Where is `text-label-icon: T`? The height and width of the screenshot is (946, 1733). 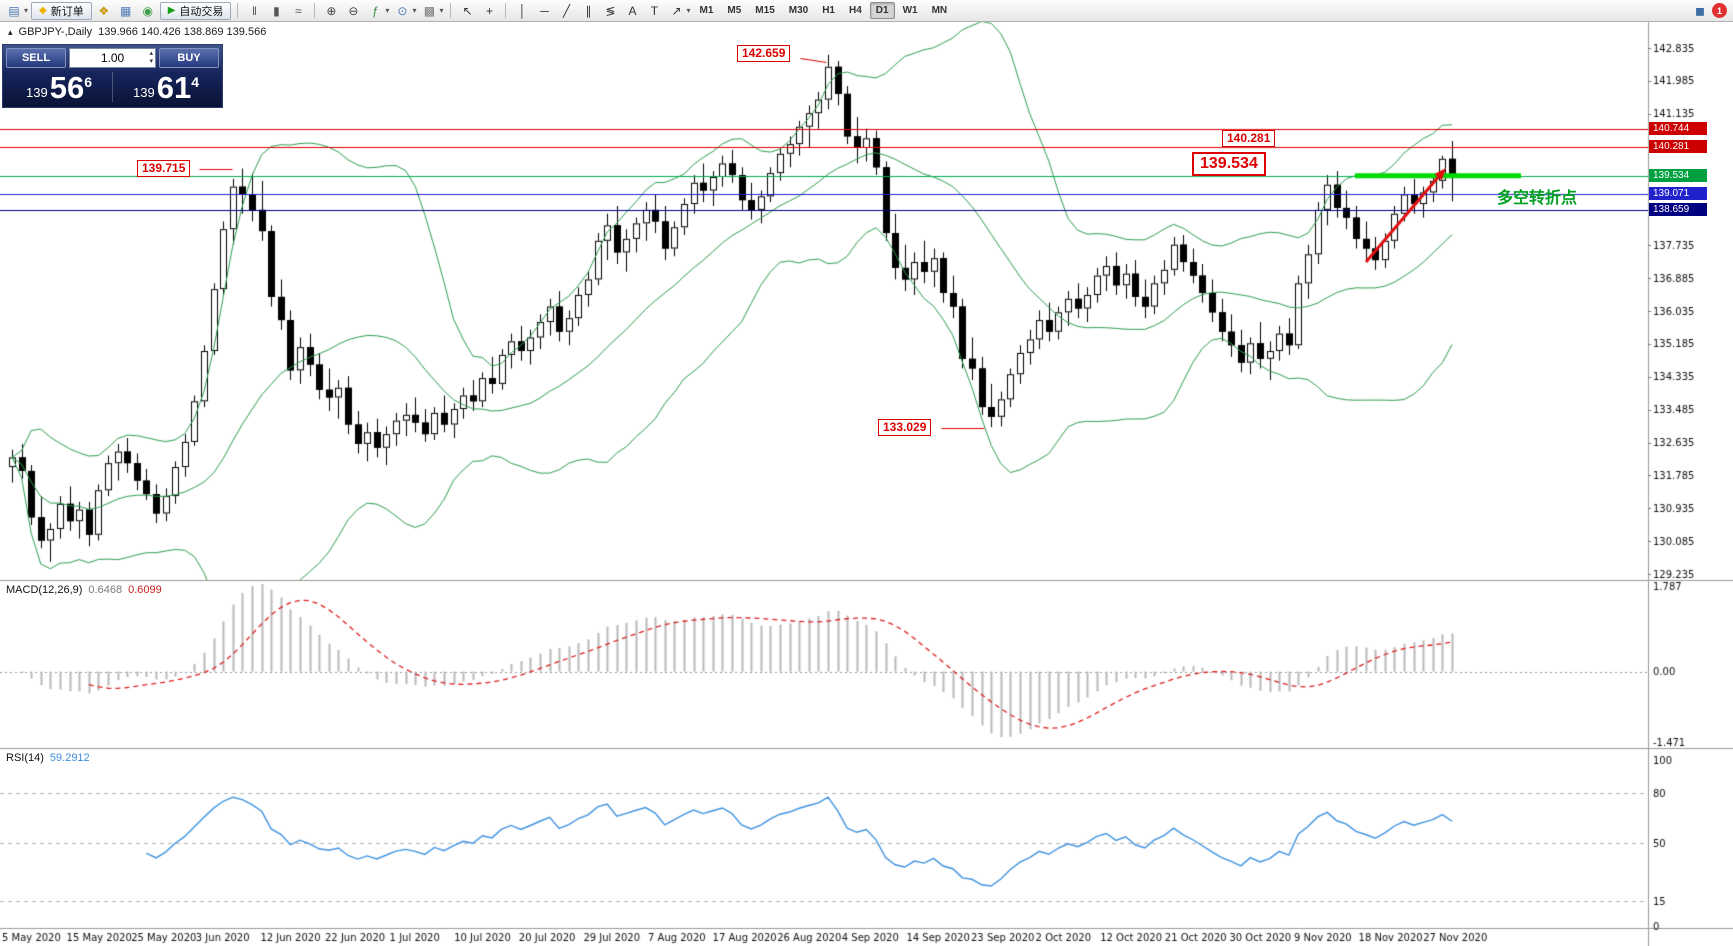
text-label-icon: T is located at coordinates (654, 10).